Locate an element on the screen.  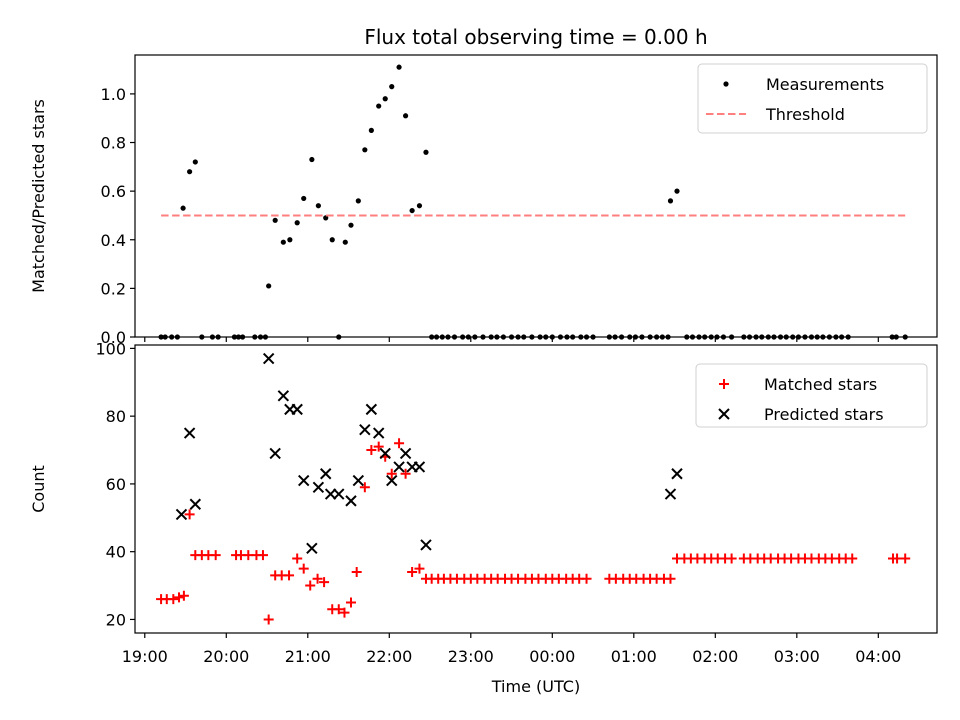
legend-label: Matched stars is located at coordinates (820, 384).